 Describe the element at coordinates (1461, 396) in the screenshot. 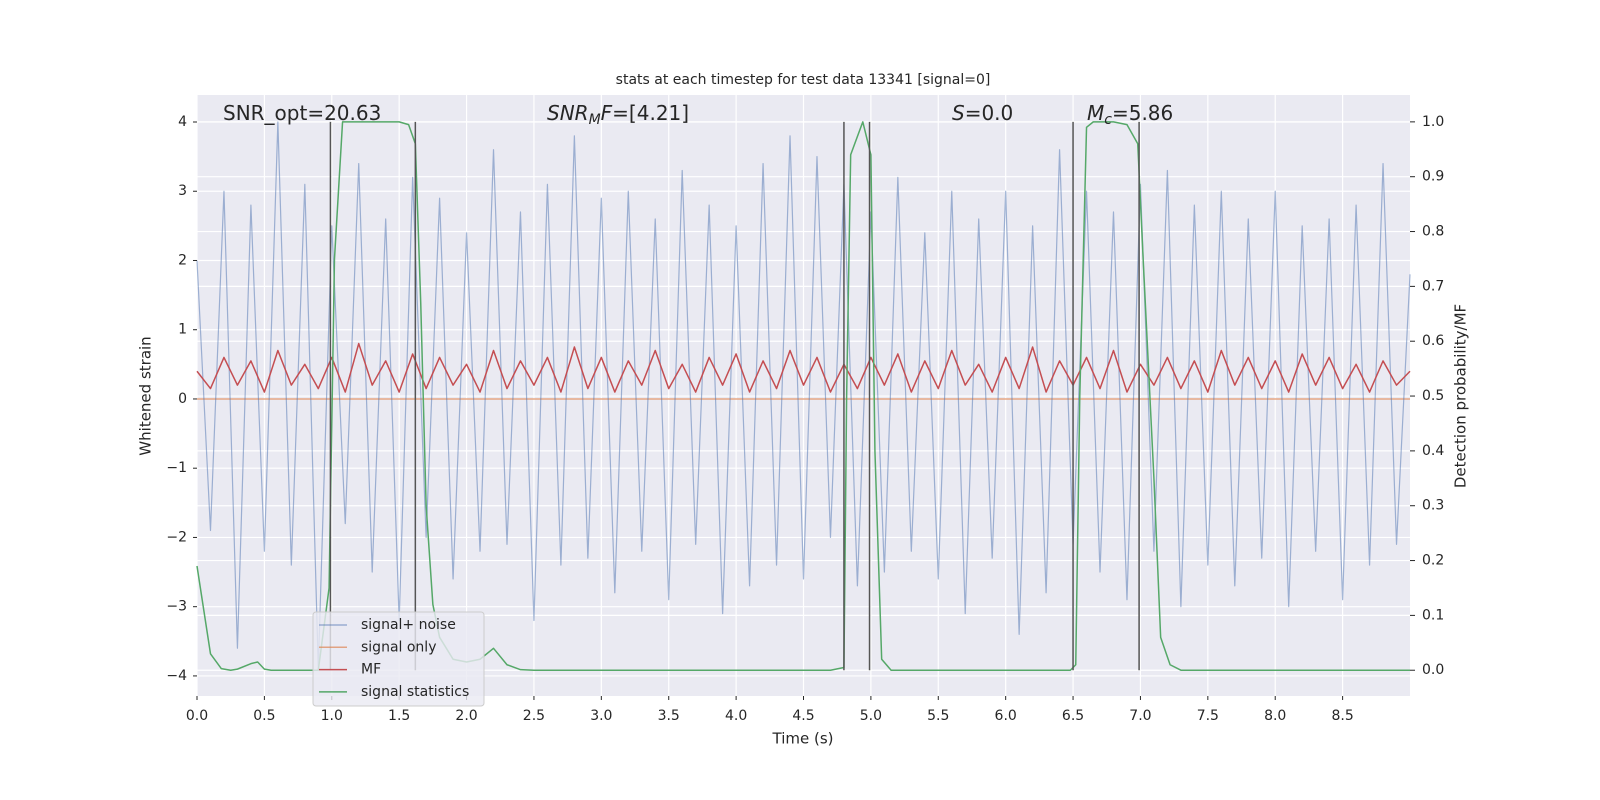

I see `y2-axis-label: Detection probability/MF` at that location.